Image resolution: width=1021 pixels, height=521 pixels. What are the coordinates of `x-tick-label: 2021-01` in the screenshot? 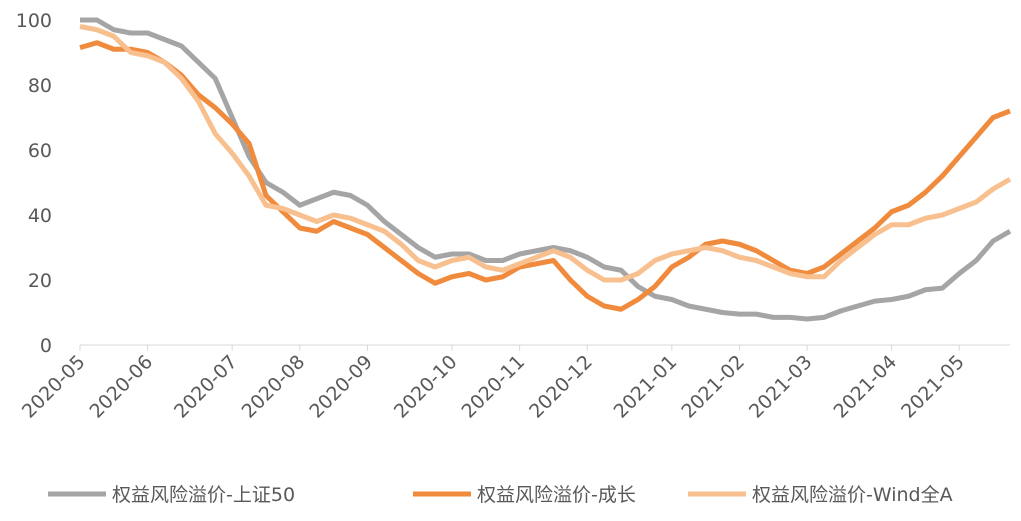 It's located at (646, 387).